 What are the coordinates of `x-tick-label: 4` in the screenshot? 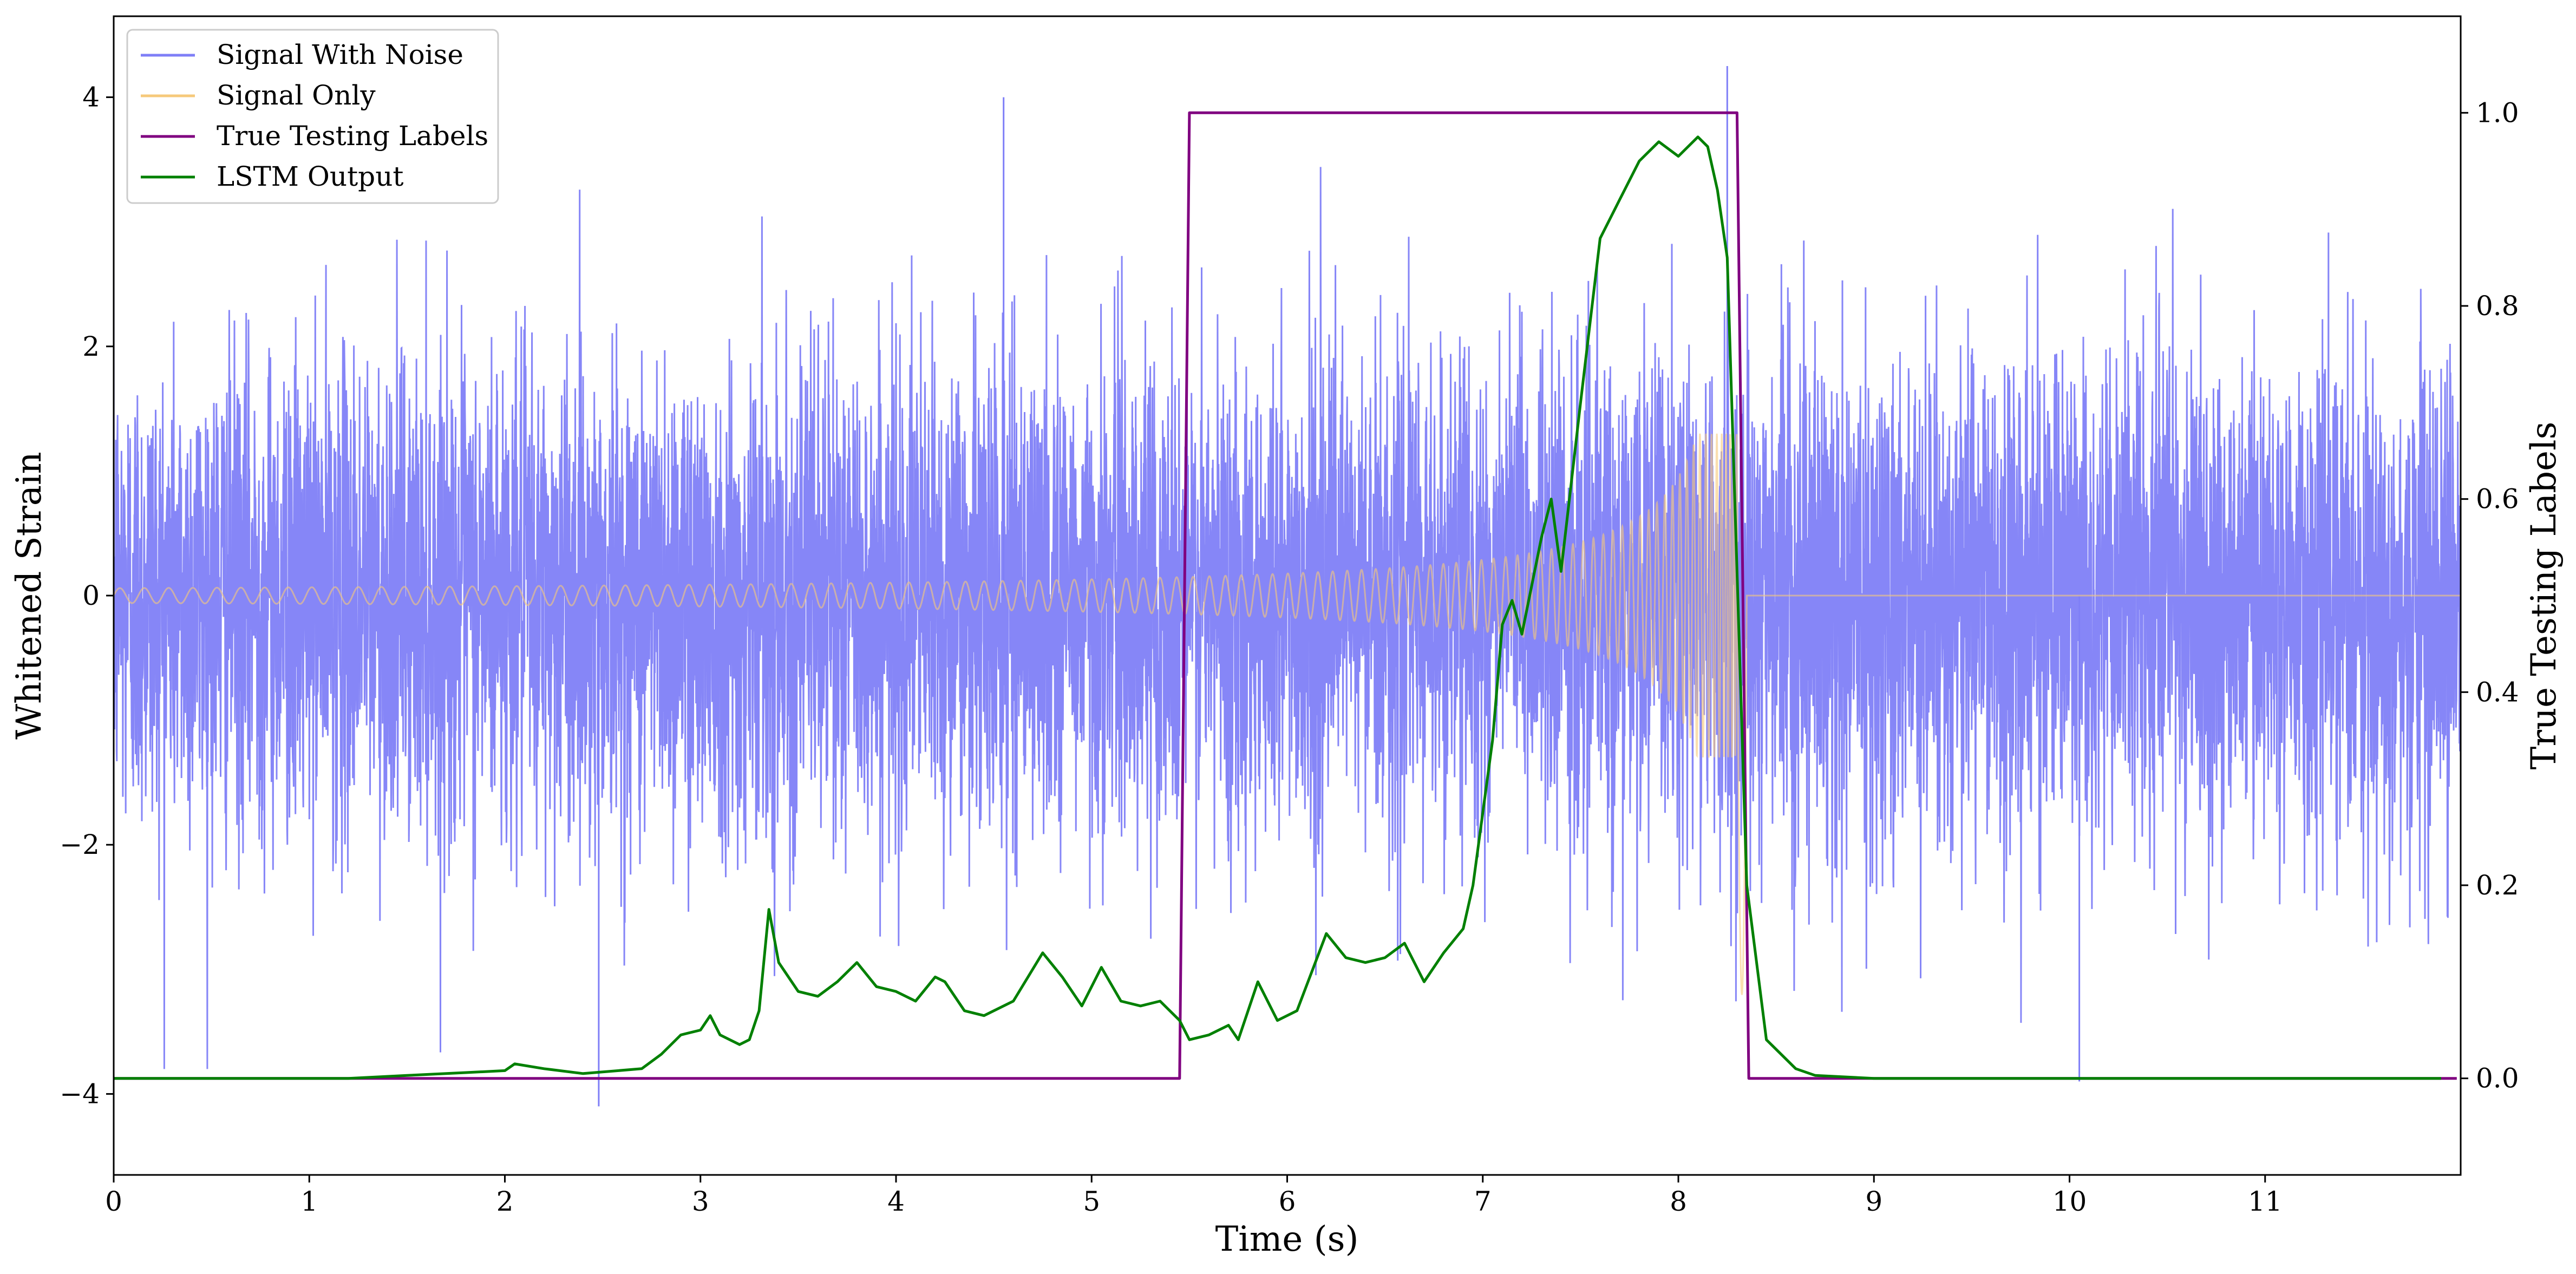 It's located at (896, 1201).